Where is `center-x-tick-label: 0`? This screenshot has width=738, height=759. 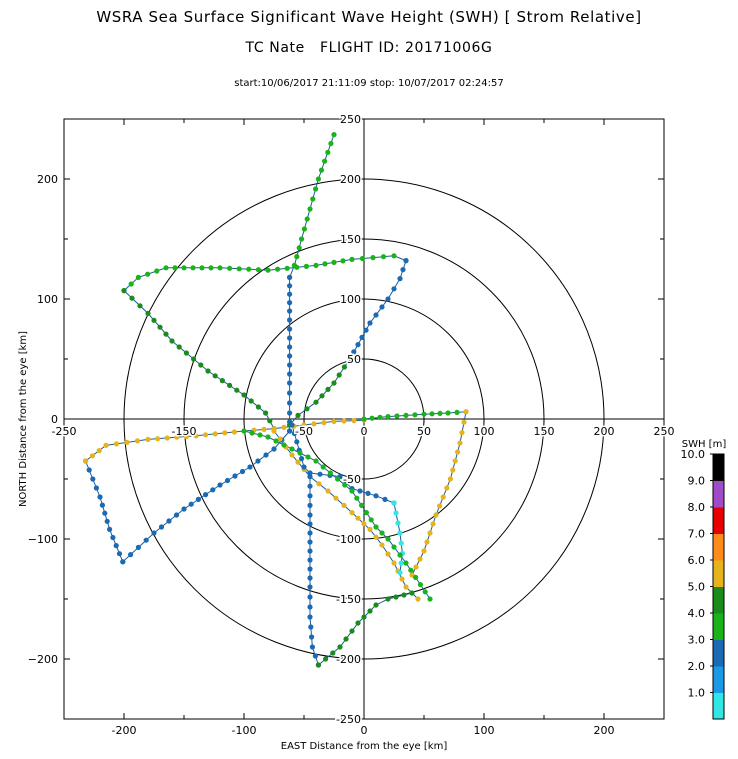 center-x-tick-label: 0 is located at coordinates (364, 431).